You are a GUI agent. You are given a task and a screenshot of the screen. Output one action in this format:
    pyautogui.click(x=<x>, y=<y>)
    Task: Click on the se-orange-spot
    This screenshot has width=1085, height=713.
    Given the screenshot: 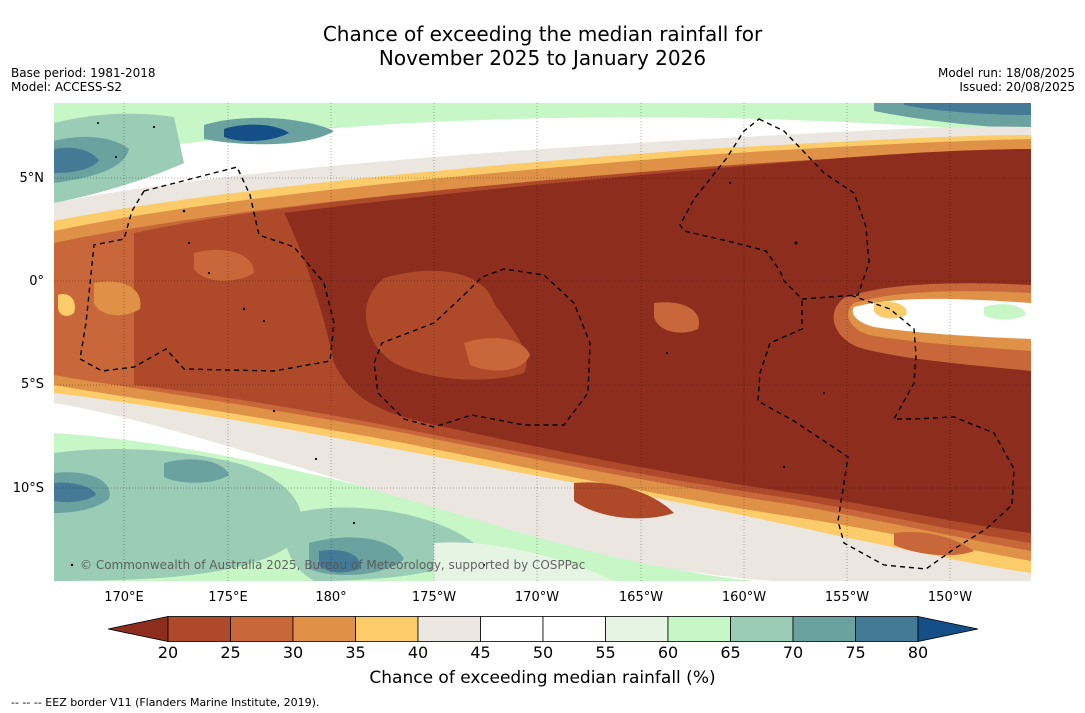 What is the action you would take?
    pyautogui.click(x=934, y=543)
    